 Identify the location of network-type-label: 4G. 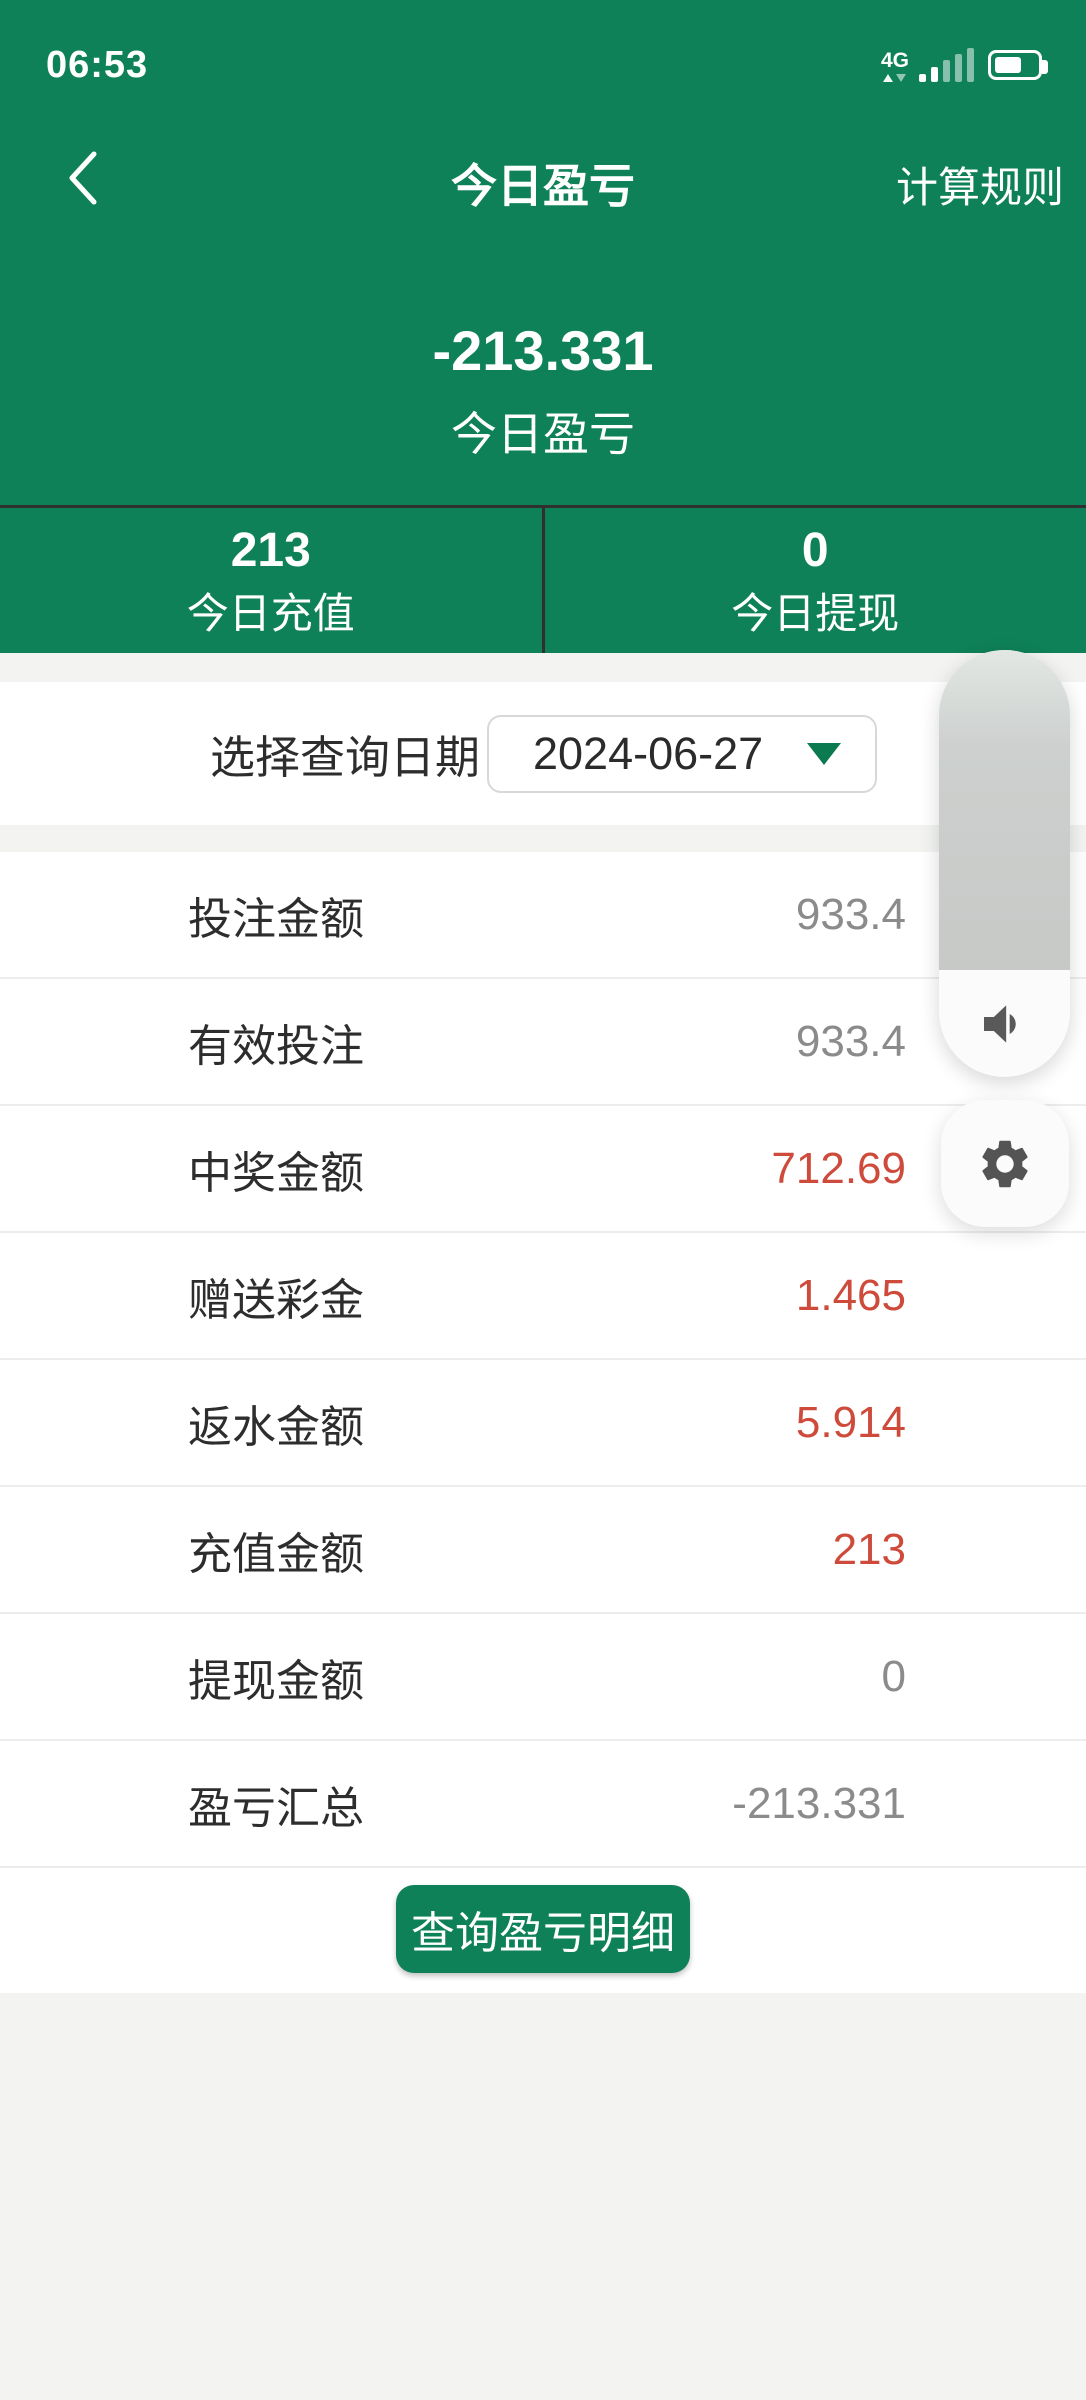
(894, 60).